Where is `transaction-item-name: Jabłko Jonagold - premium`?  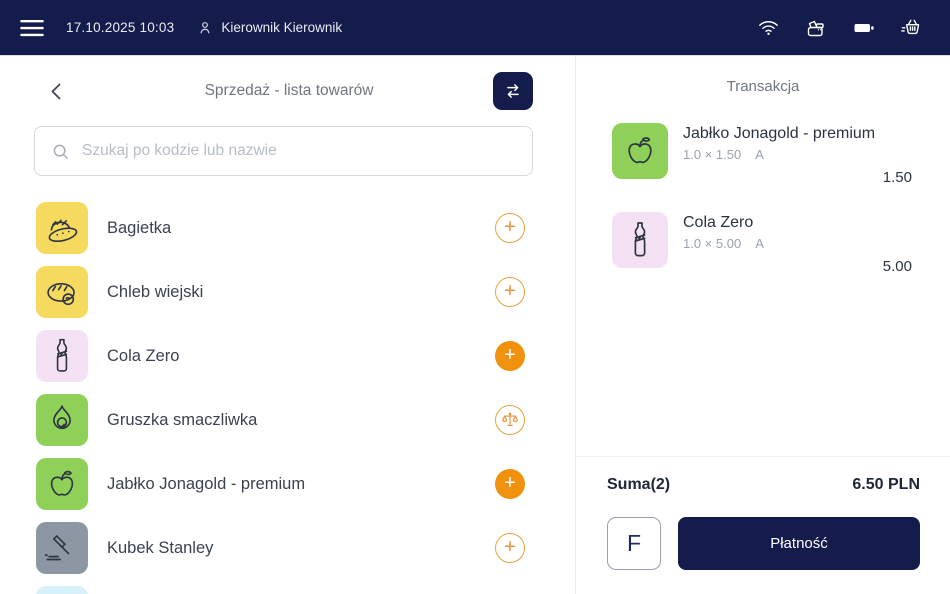 transaction-item-name: Jabłko Jonagold - premium is located at coordinates (779, 133).